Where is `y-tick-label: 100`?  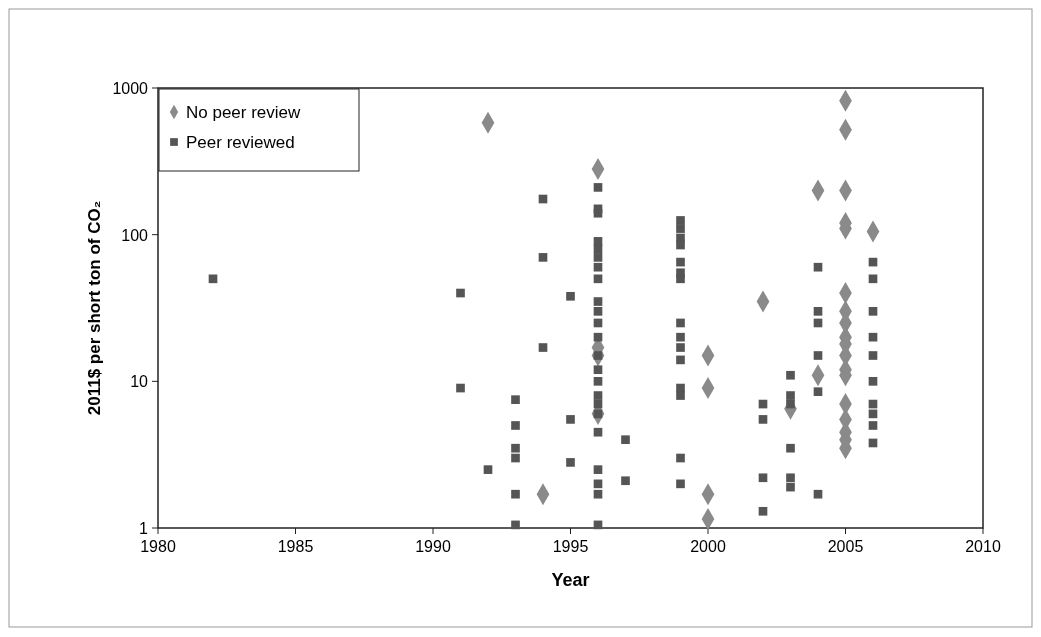 y-tick-label: 100 is located at coordinates (135, 235).